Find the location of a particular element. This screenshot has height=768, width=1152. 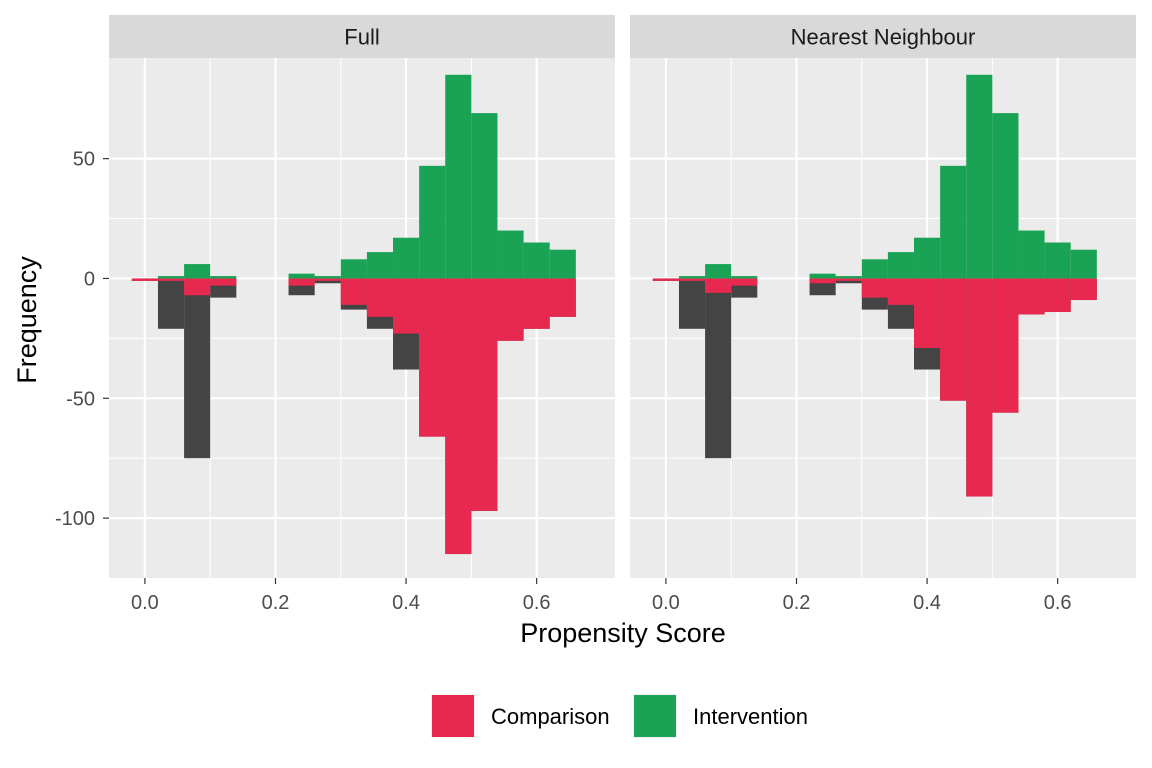

y-tick-label: -100 is located at coordinates (75, 519).